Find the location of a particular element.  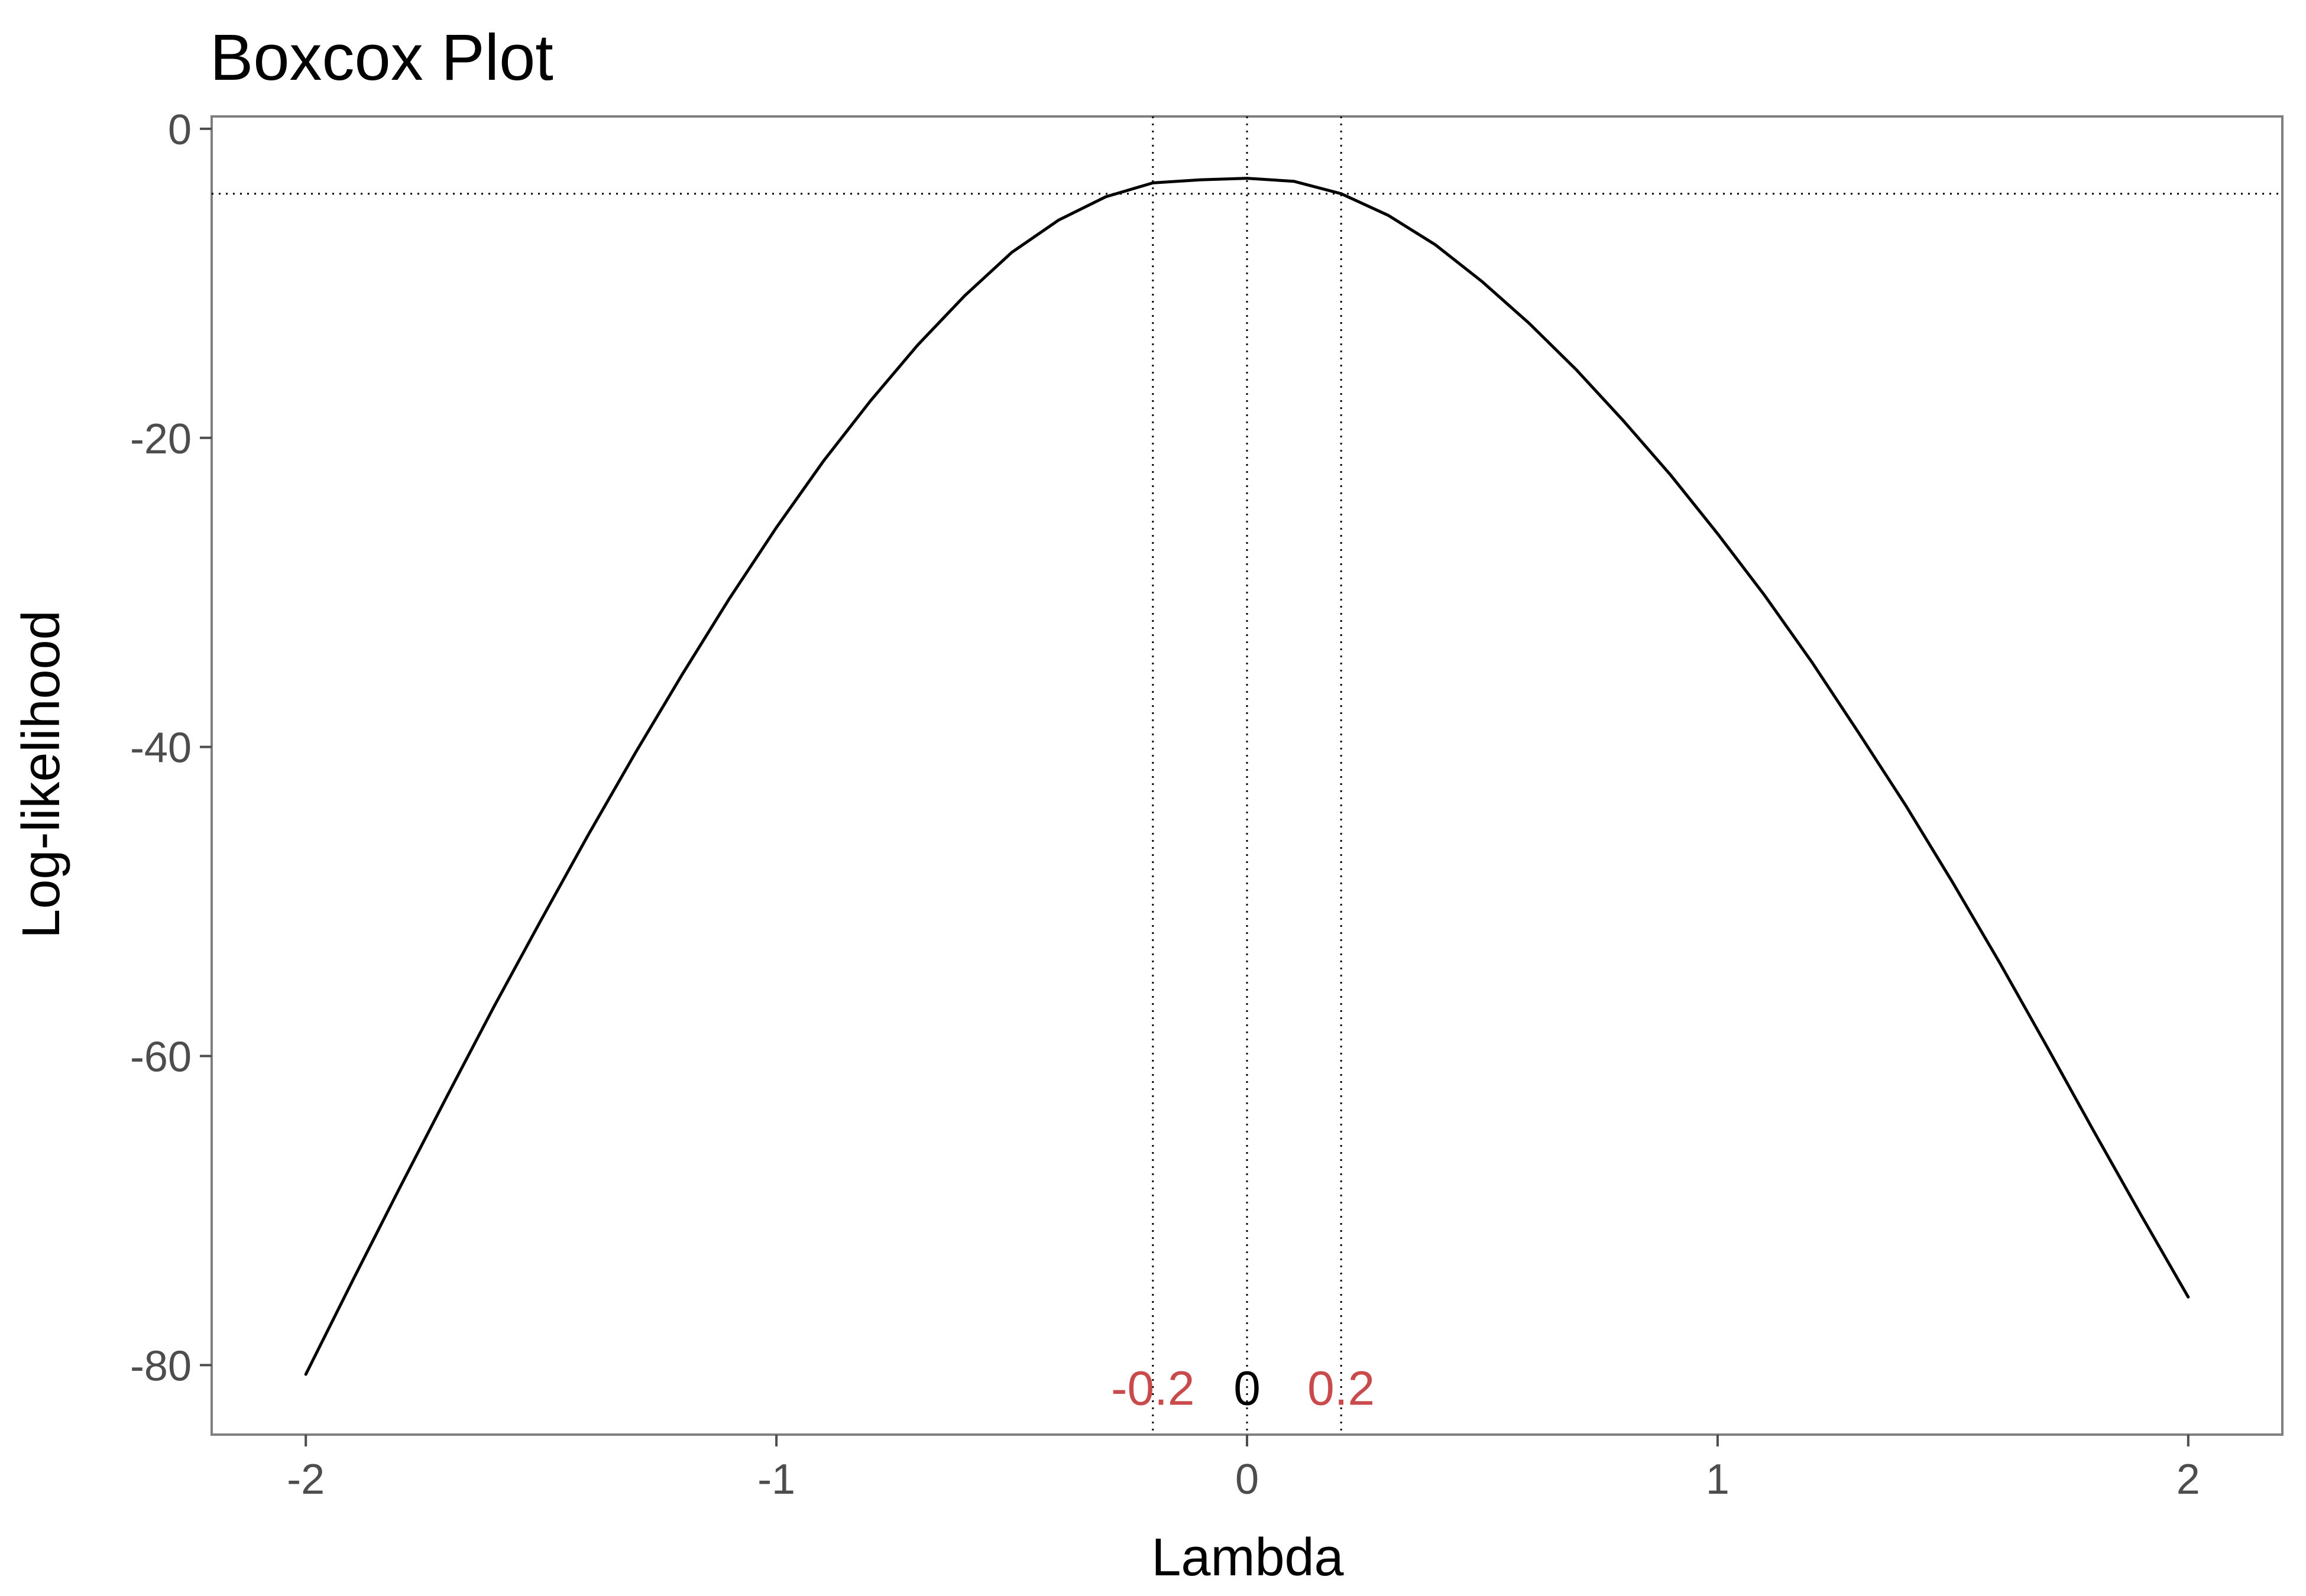

x-axis-title: Lambda is located at coordinates (1247, 1558).